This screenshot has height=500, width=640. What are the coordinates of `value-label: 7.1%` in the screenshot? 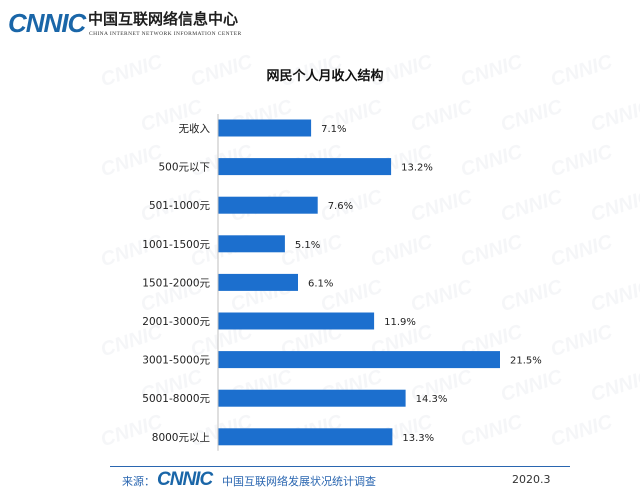 It's located at (333, 129).